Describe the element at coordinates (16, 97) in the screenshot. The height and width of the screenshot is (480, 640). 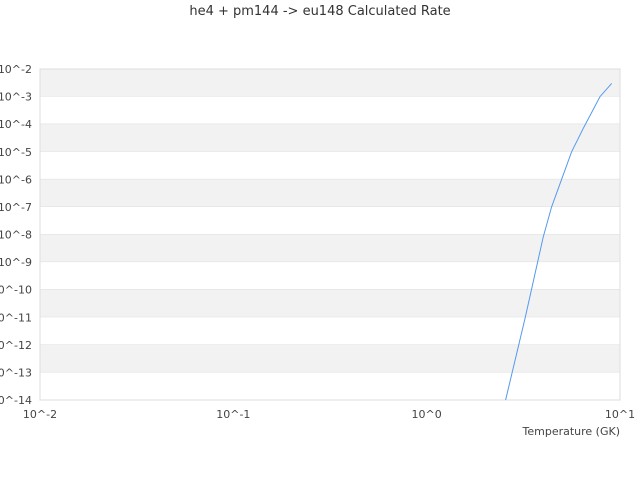
I see `y-tick-label: 10^-3` at that location.